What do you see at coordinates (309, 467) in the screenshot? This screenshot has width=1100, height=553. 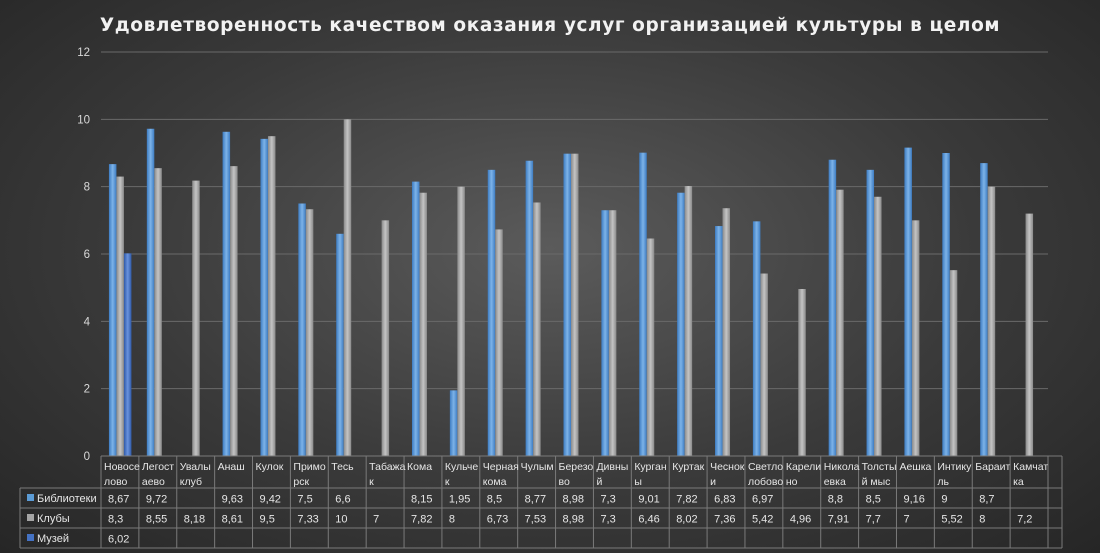 I see `category-label: Примо` at bounding box center [309, 467].